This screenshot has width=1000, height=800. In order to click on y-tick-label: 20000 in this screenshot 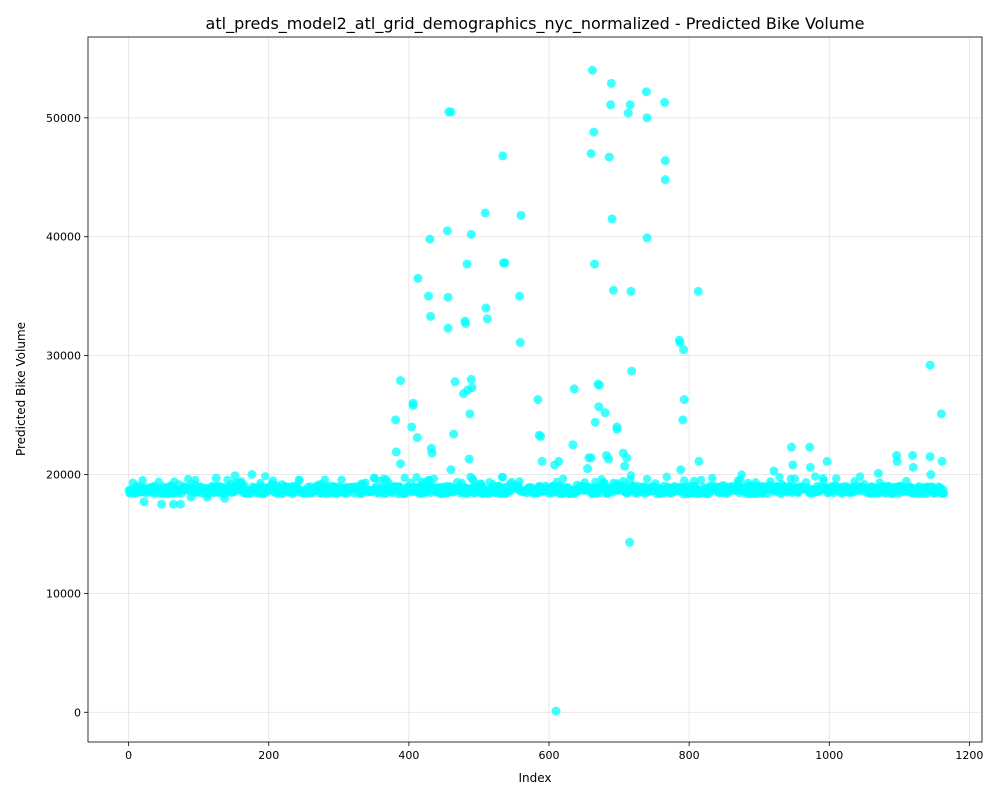, I will do `click(63, 475)`.